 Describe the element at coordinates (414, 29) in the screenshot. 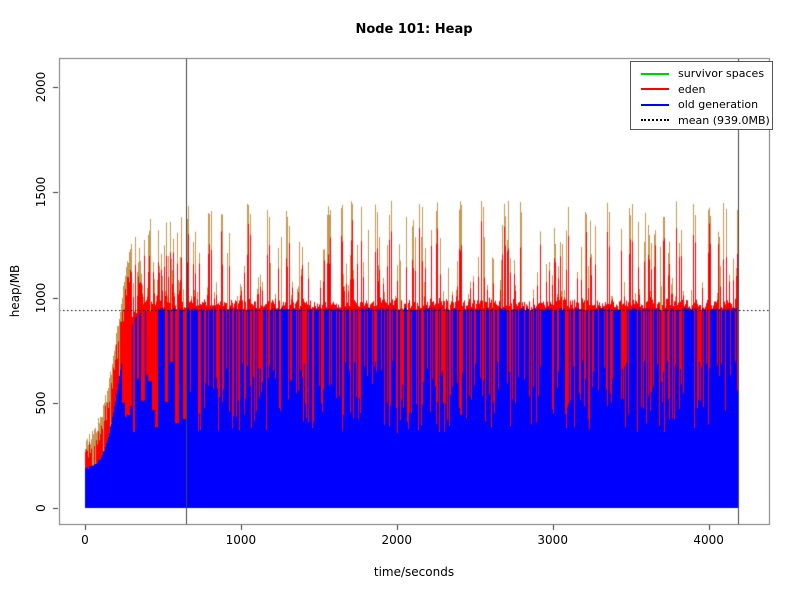

I see `chart-title: Node 101: Heap` at that location.